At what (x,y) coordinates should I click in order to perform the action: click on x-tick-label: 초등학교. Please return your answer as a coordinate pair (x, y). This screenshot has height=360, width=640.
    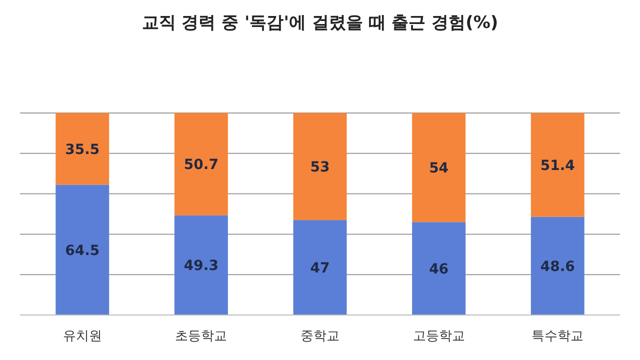
    Looking at the image, I should click on (201, 336).